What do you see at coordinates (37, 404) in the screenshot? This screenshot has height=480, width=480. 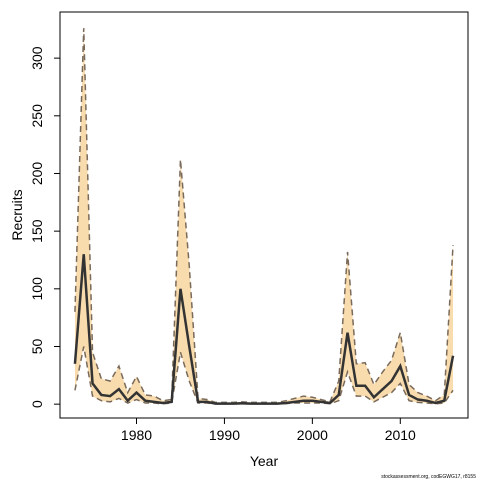 I see `y-tick-label: 0` at bounding box center [37, 404].